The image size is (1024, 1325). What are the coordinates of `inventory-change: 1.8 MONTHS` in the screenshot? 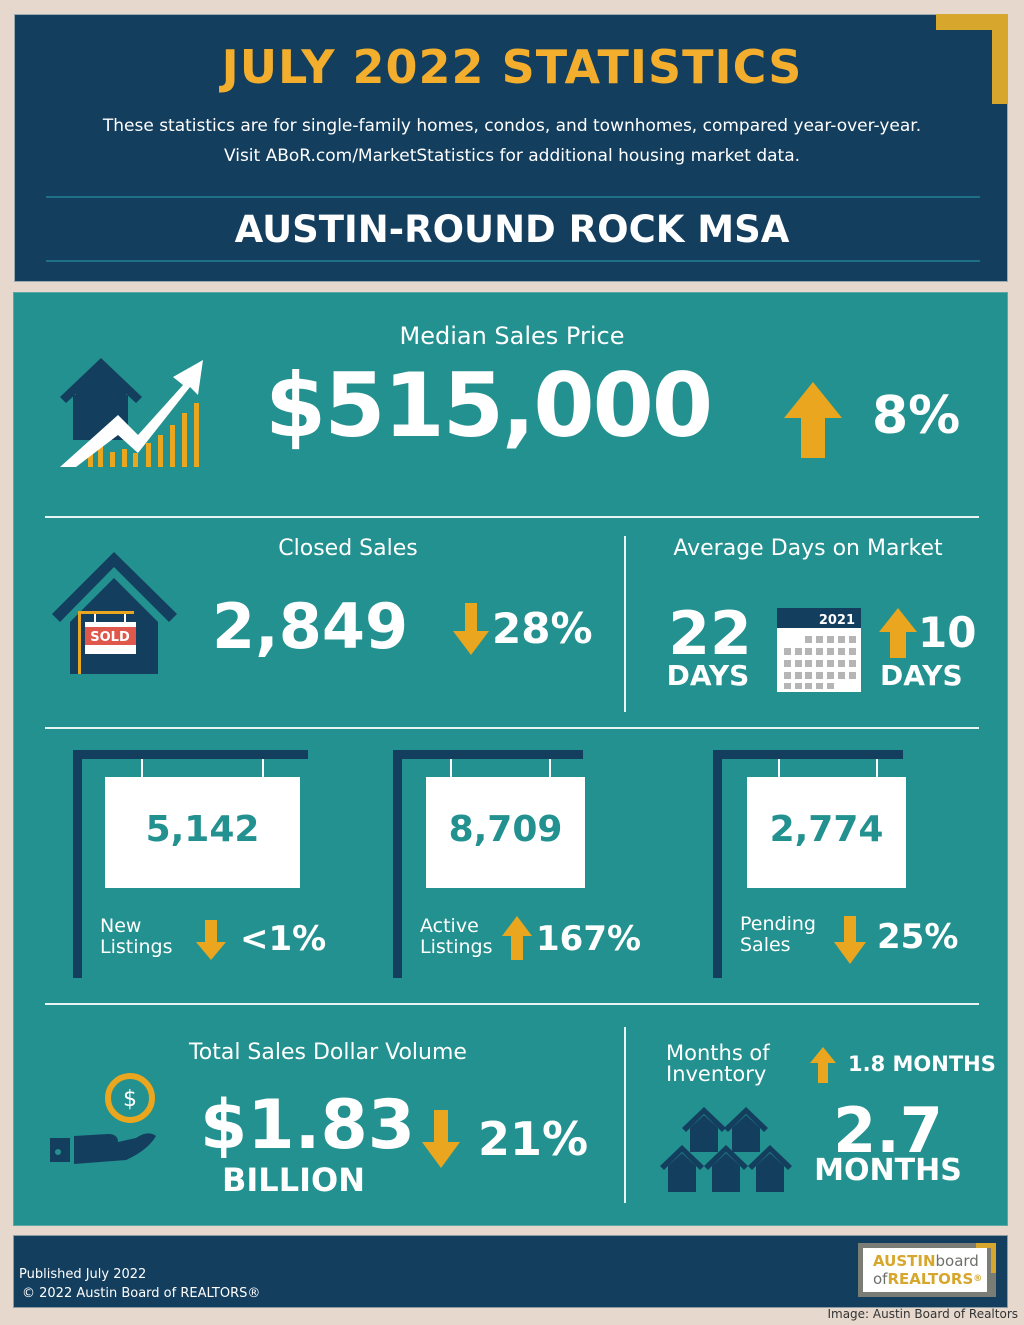 It's located at (922, 1064).